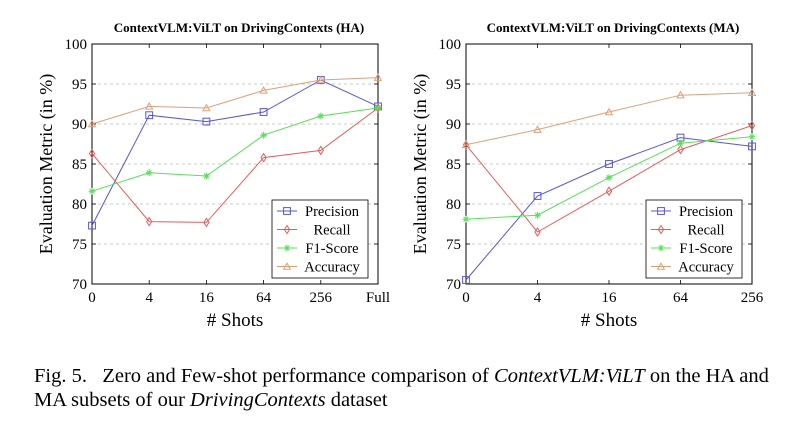  I want to click on x-axis-label: # Shots, so click(235, 320).